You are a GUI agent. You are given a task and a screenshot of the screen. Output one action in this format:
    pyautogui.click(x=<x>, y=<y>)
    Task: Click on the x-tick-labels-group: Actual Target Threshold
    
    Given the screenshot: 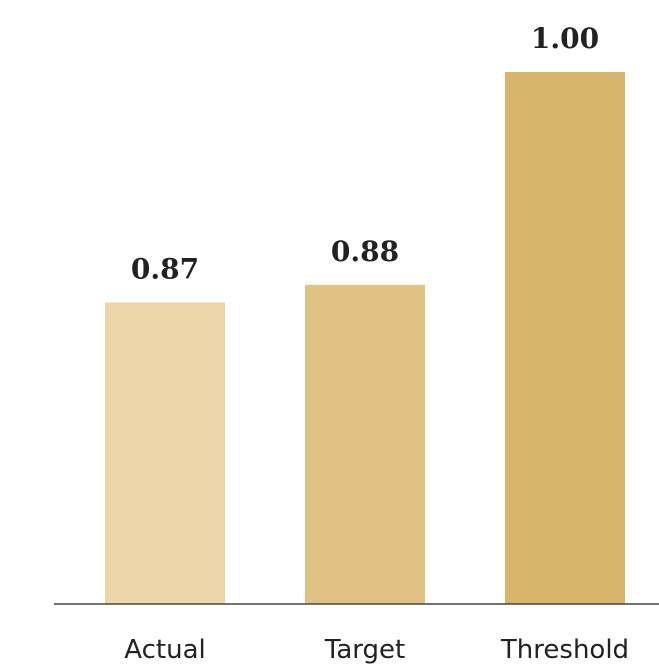 What is the action you would take?
    pyautogui.click(x=376, y=650)
    